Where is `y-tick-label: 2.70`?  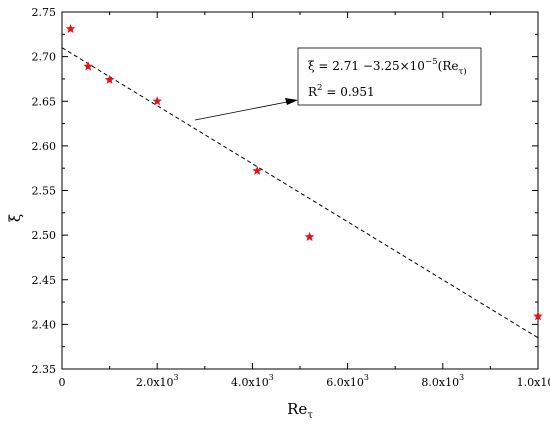
y-tick-label: 2.70 is located at coordinates (44, 57).